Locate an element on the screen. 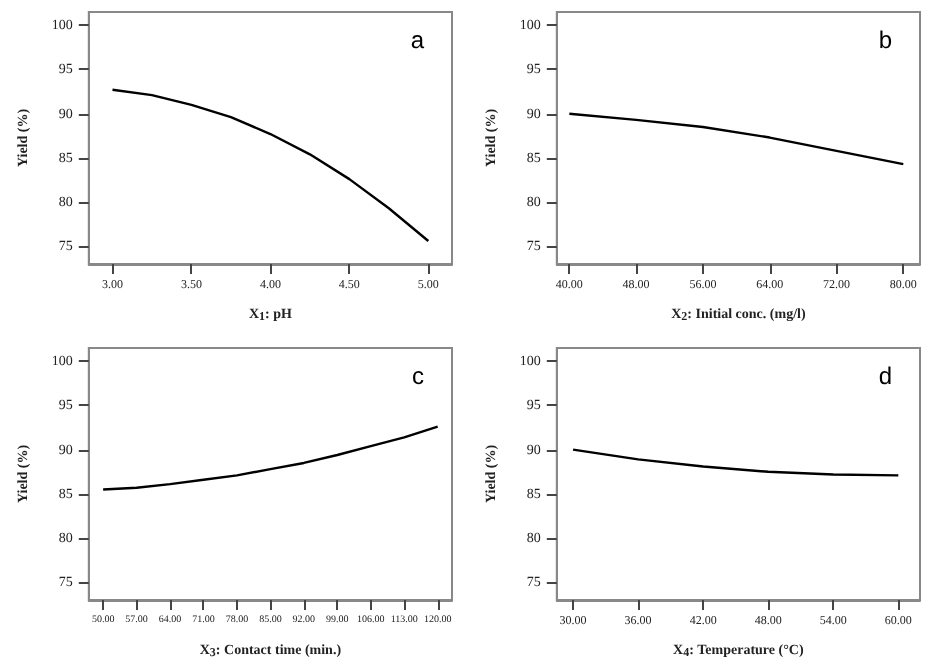 This screenshot has width=938, height=670. annotation: a is located at coordinates (417, 40).